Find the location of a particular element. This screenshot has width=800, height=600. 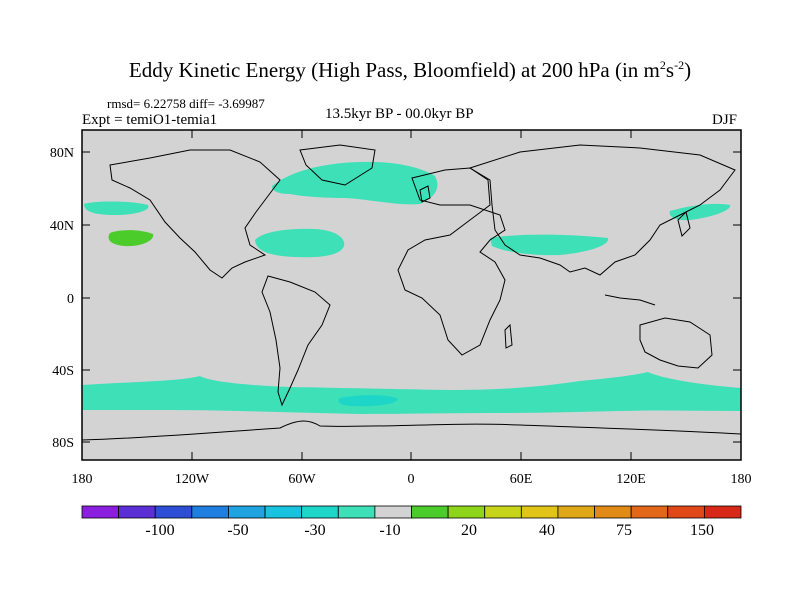

anomaly-asia is located at coordinates (549, 245).